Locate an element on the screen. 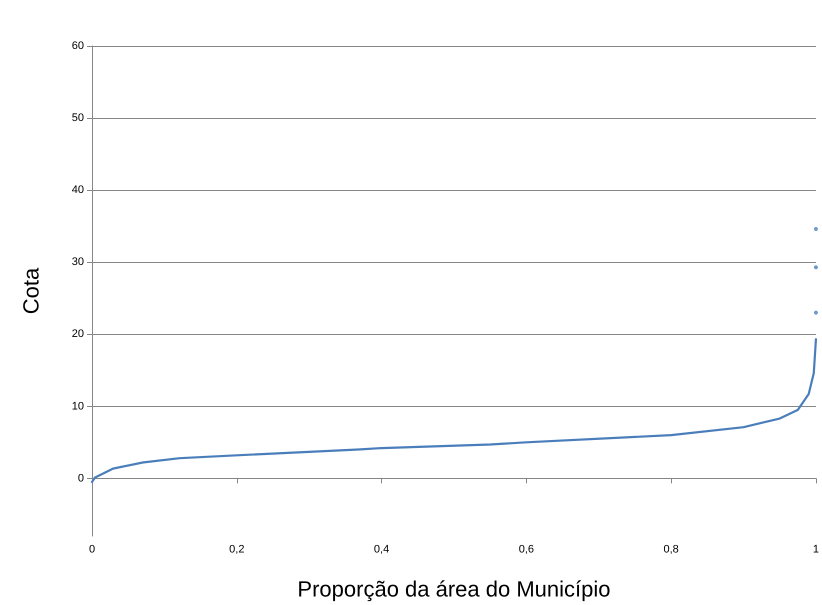  x-tick-label: 0,8 is located at coordinates (671, 550).